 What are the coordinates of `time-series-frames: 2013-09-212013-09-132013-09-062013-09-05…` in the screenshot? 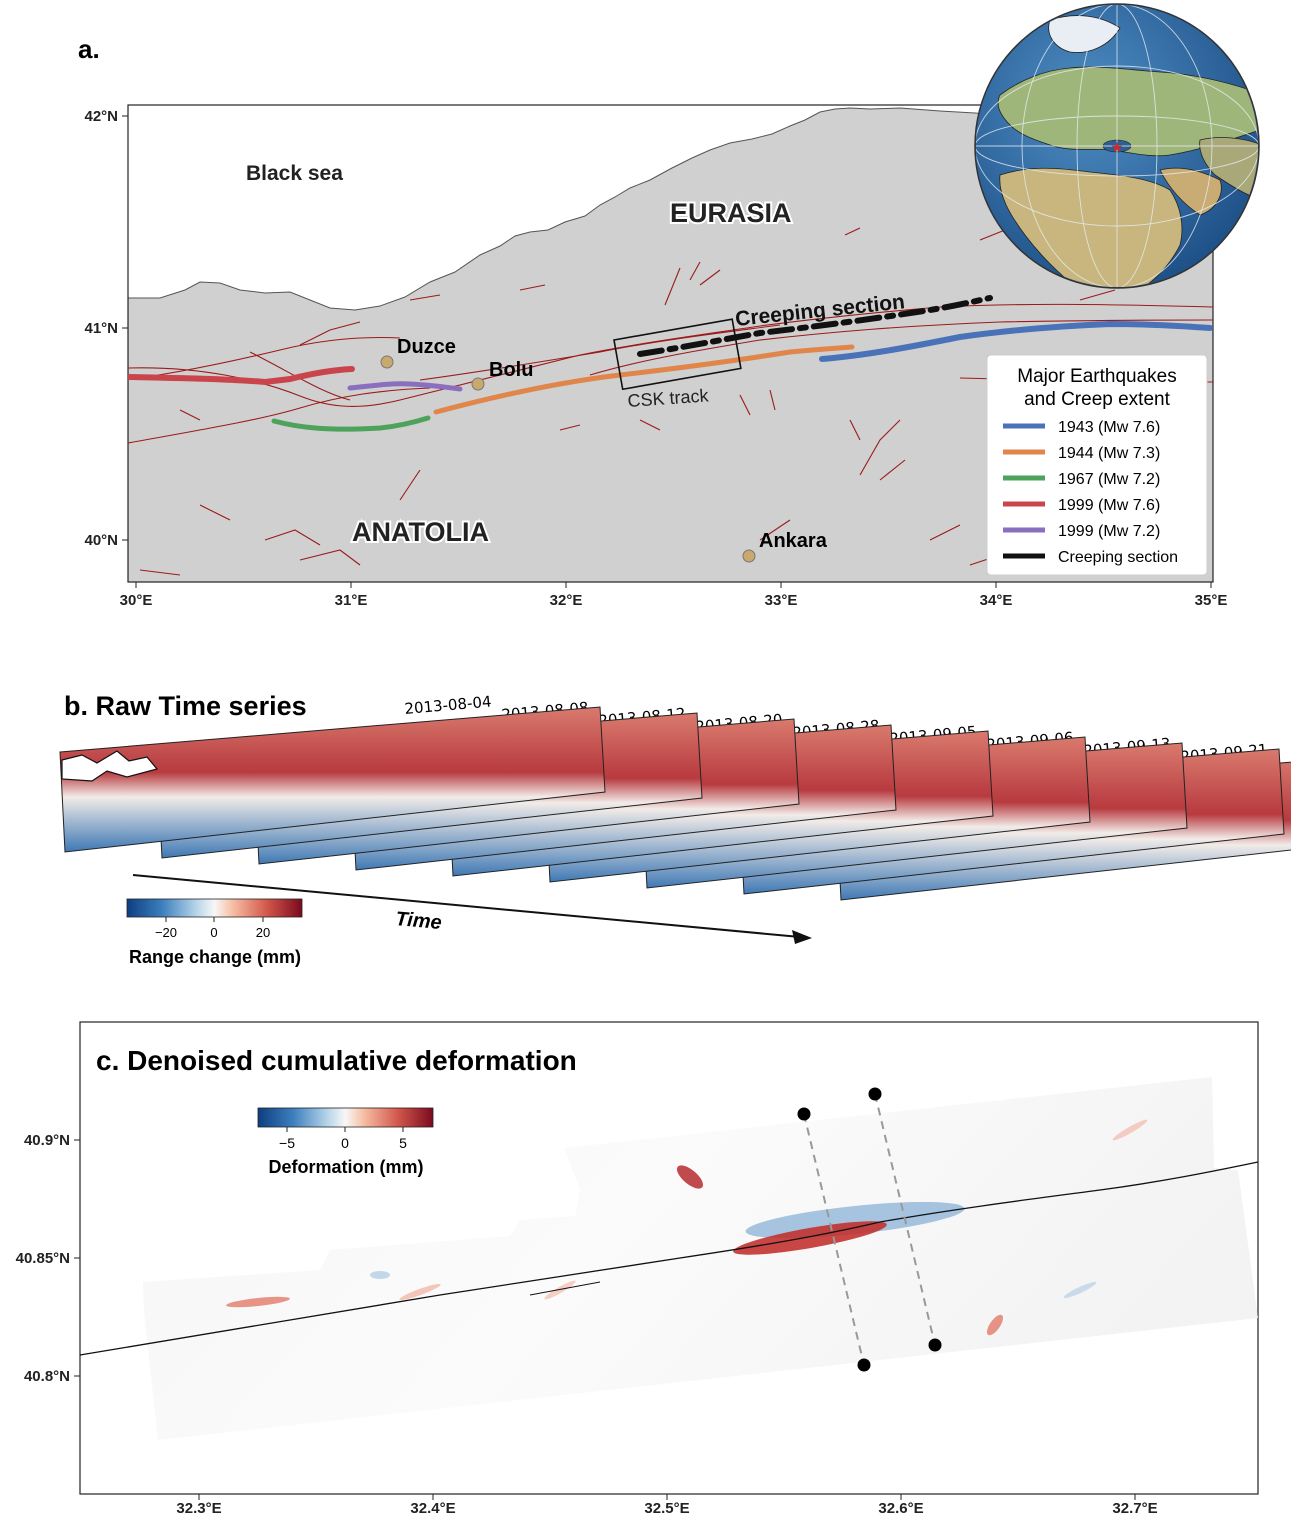 It's located at (675, 796).